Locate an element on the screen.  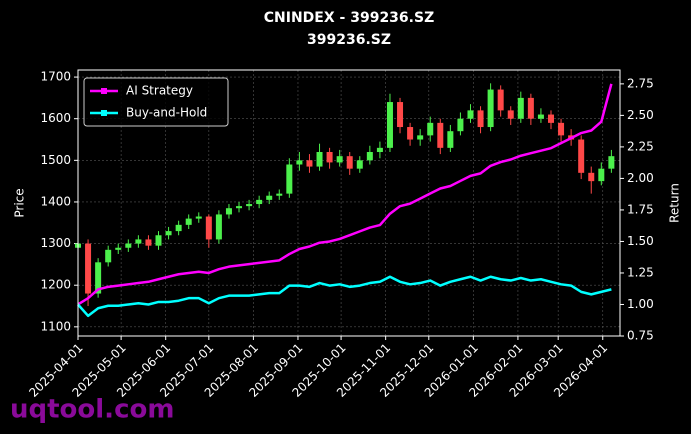
y2-tick-label: 1.50 is located at coordinates (640, 241).